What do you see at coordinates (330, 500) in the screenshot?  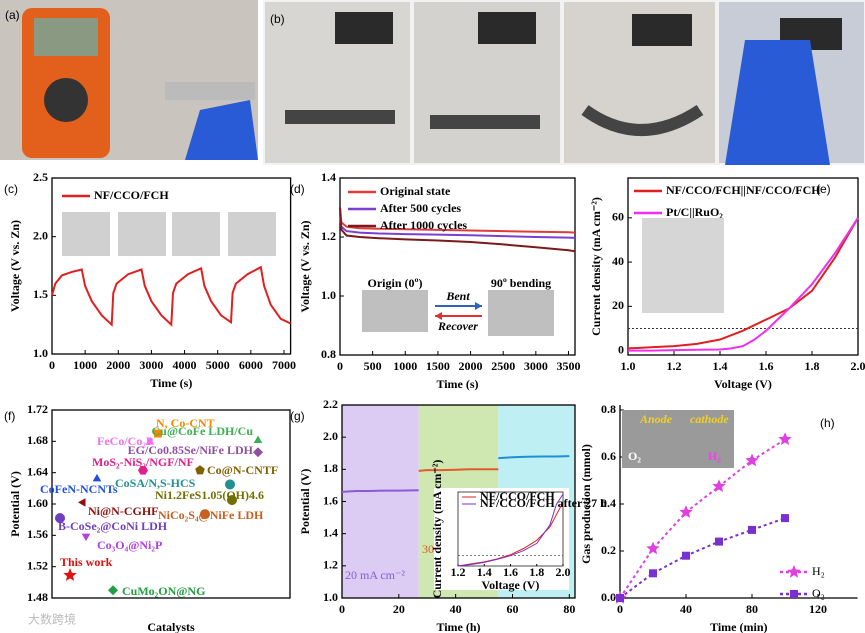 I see `y-tick-label: 1.6` at bounding box center [330, 500].